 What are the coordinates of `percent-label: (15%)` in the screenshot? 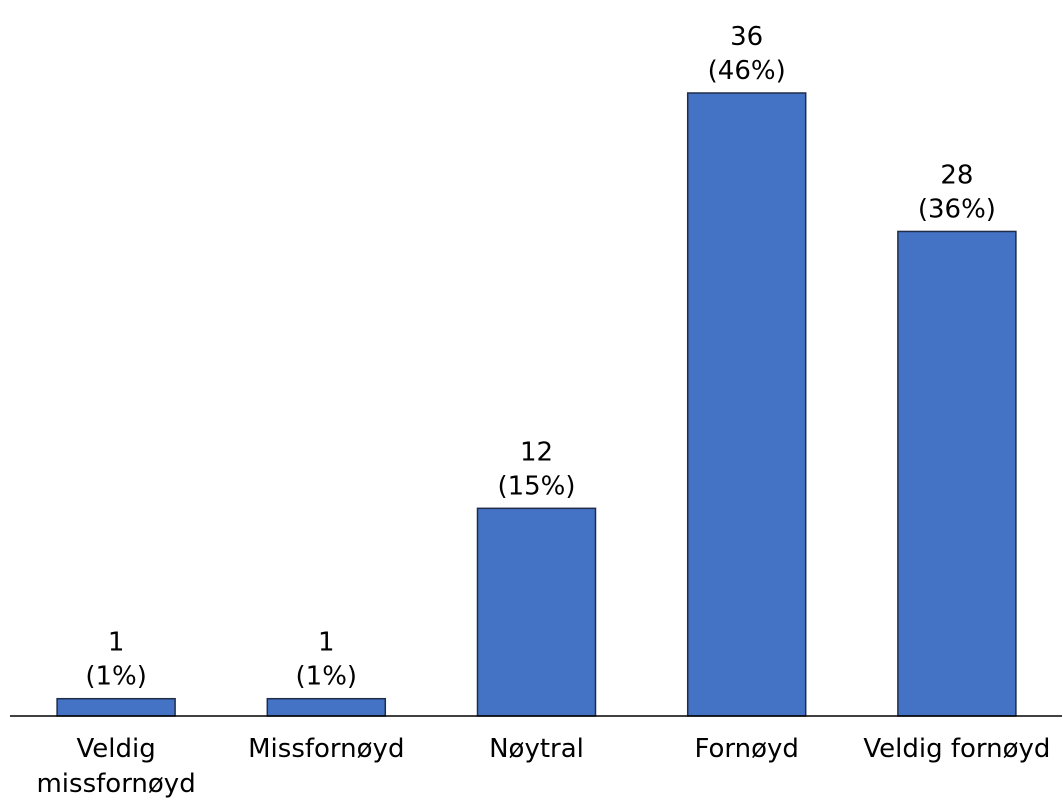 It's located at (536, 486).